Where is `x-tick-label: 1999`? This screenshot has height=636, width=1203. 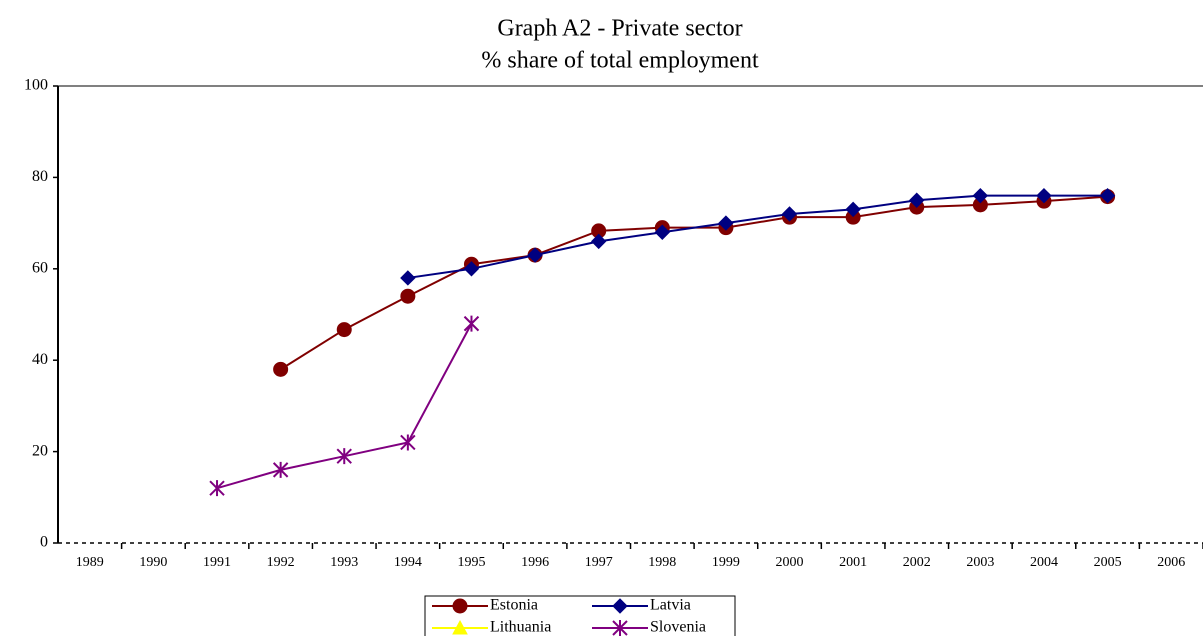
x-tick-label: 1999 is located at coordinates (726, 562).